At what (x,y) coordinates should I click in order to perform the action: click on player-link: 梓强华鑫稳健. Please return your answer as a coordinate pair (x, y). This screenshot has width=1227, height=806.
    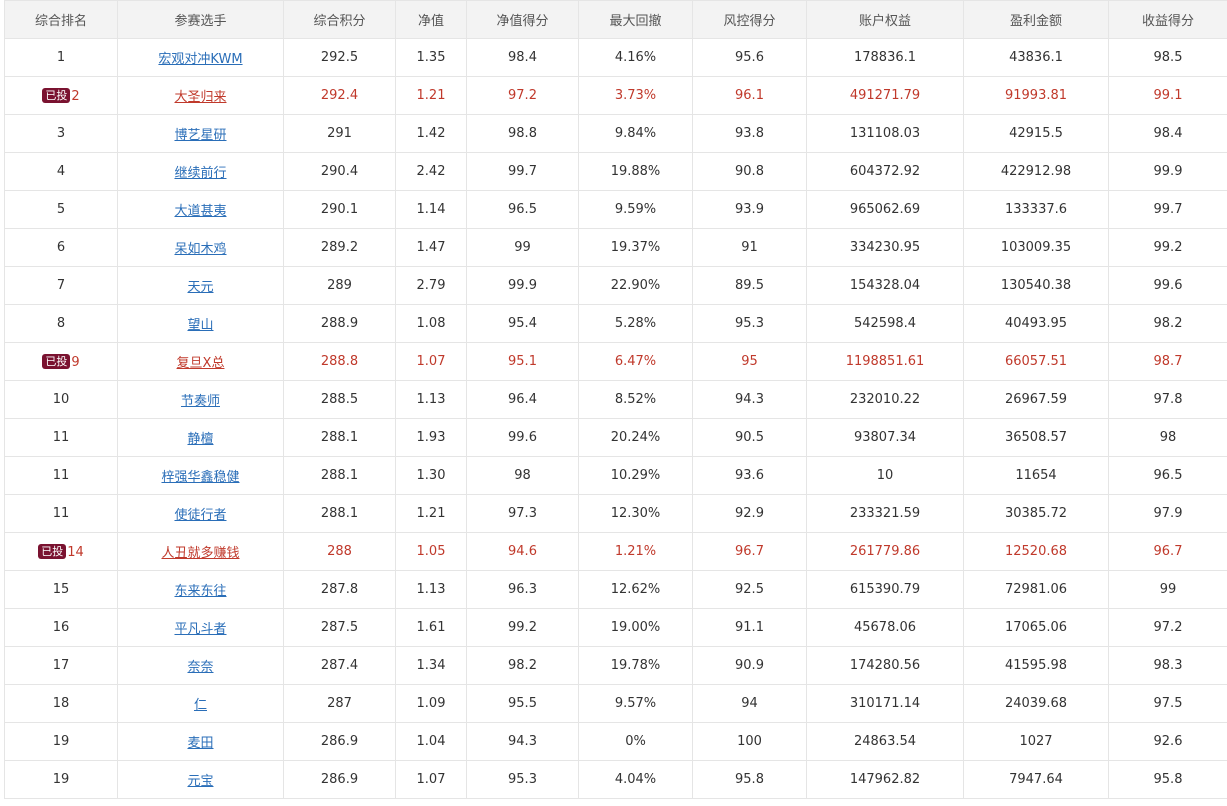
    Looking at the image, I should click on (200, 477).